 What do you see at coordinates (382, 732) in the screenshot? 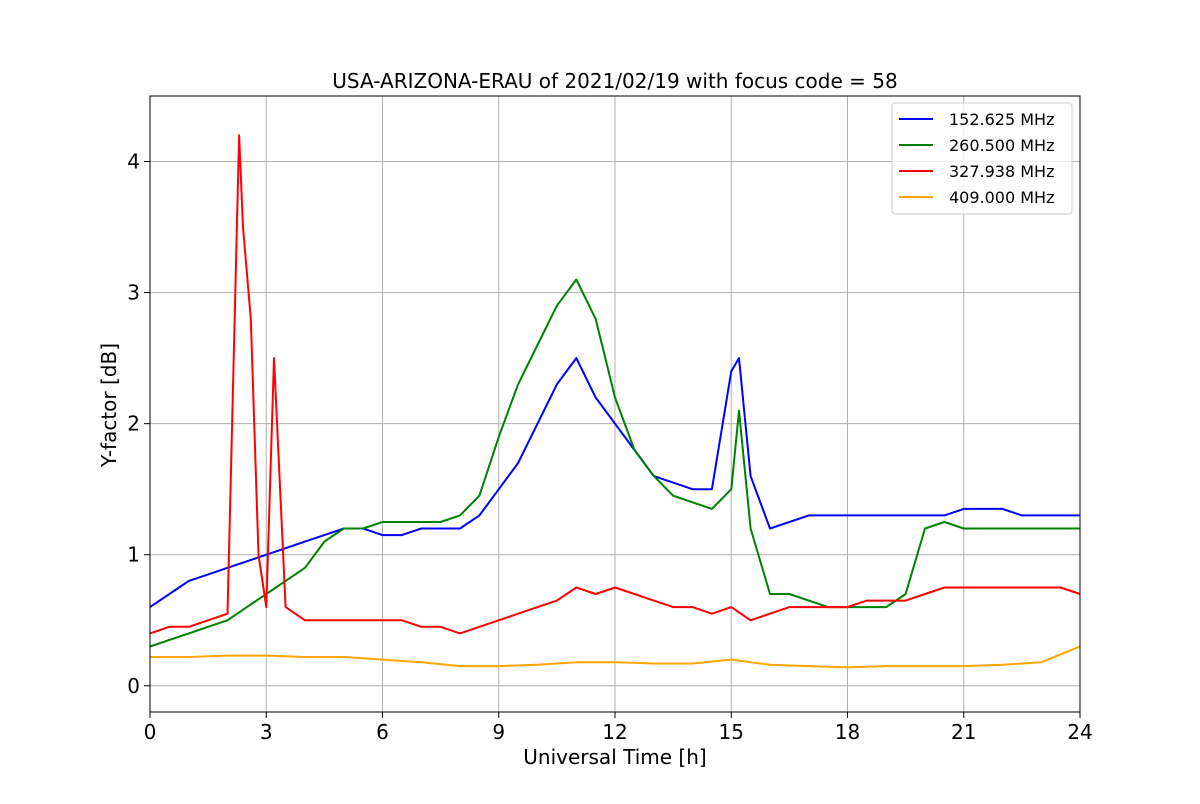
I see `x-tick-label: 6` at bounding box center [382, 732].